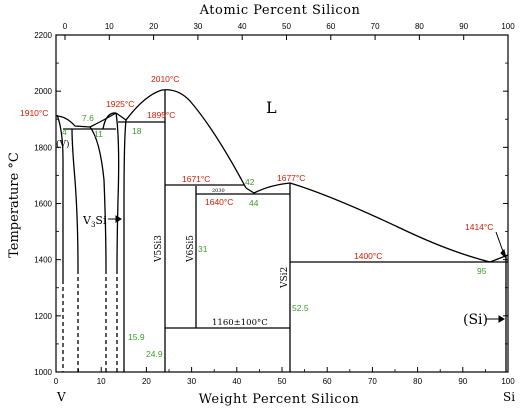  What do you see at coordinates (59, 200) in the screenshot?
I see `v-solvus-lower` at bounding box center [59, 200].